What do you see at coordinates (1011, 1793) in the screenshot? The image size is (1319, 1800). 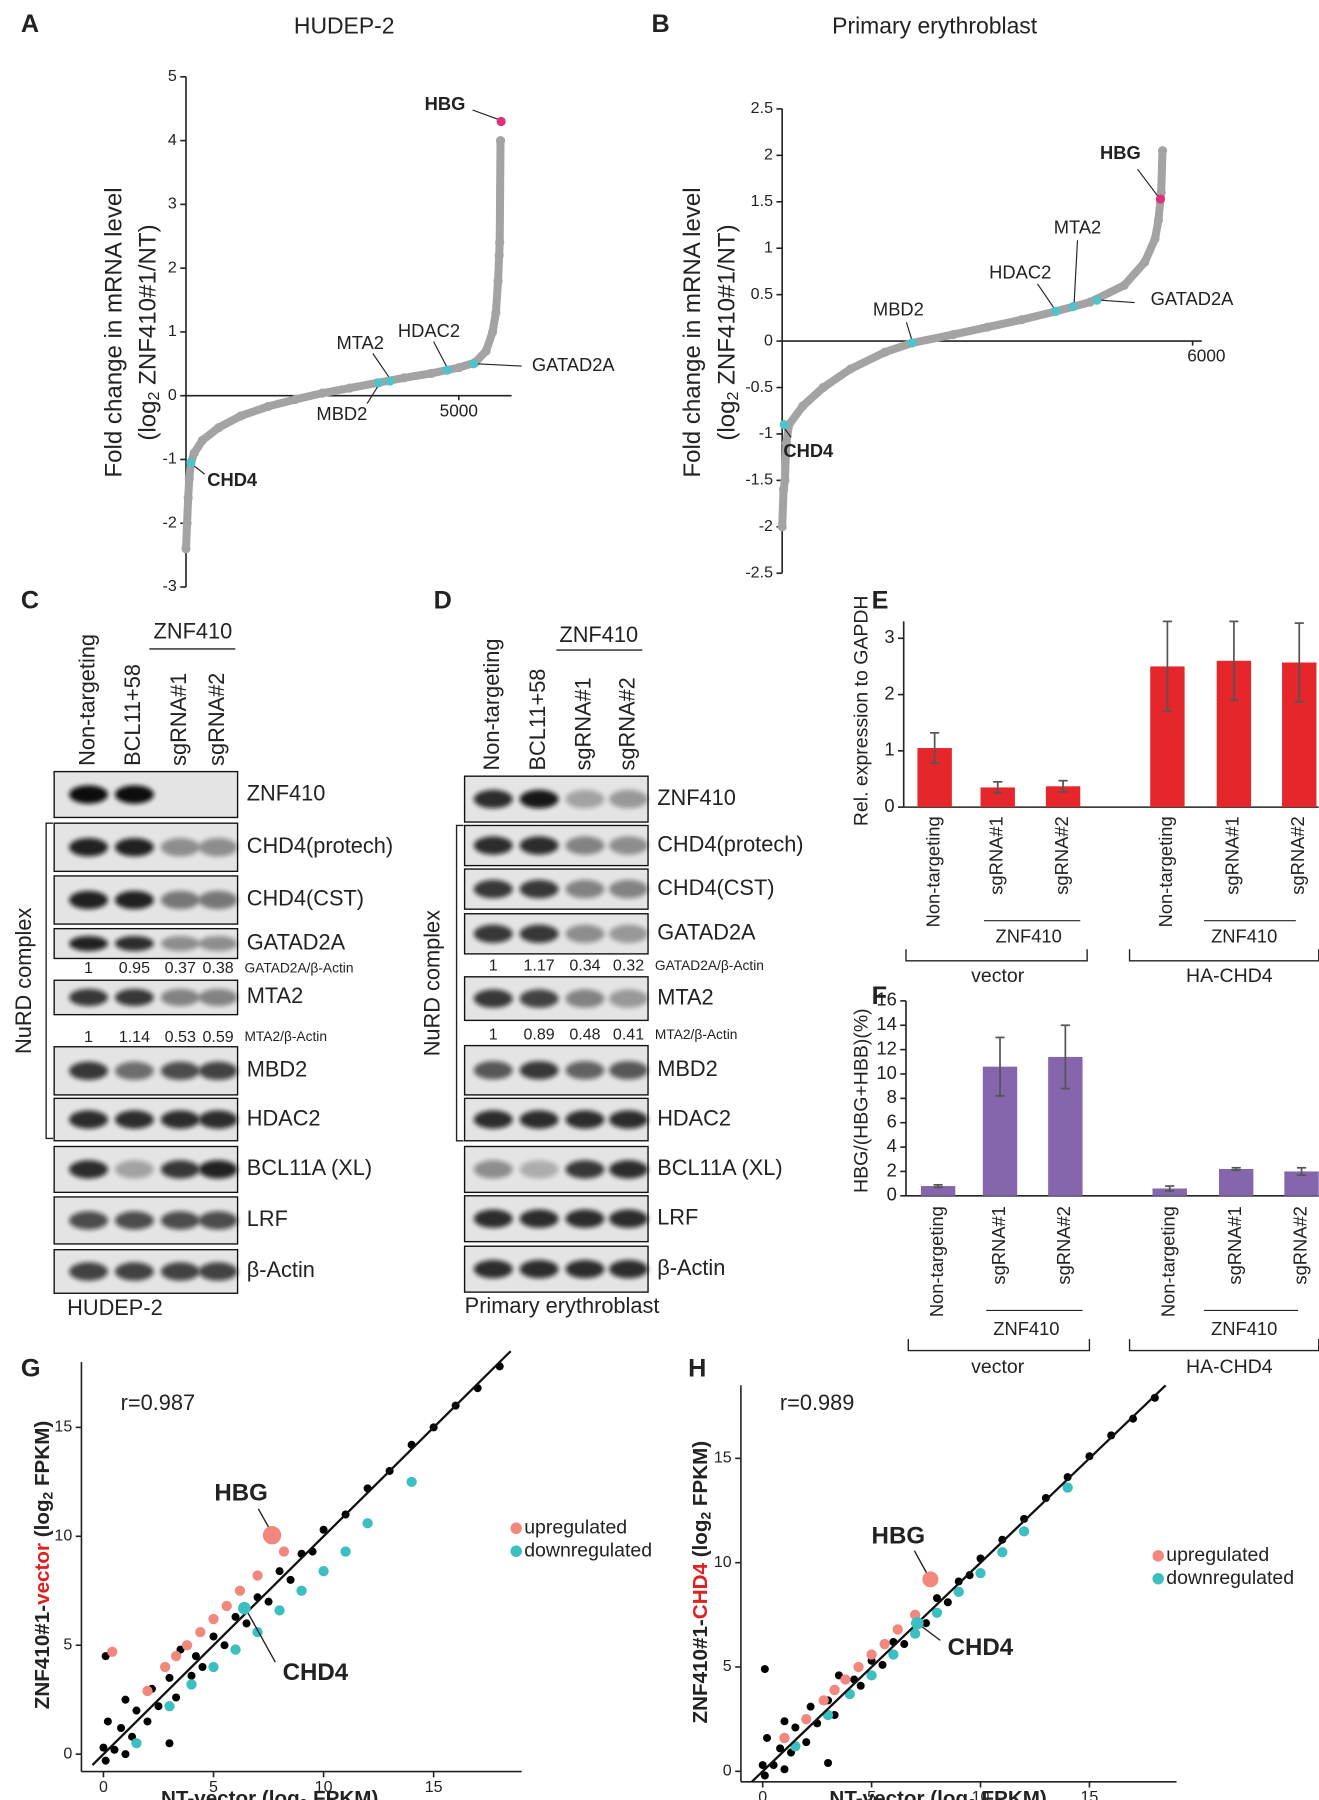 I see `x-axis-label-part: FPKM)` at bounding box center [1011, 1793].